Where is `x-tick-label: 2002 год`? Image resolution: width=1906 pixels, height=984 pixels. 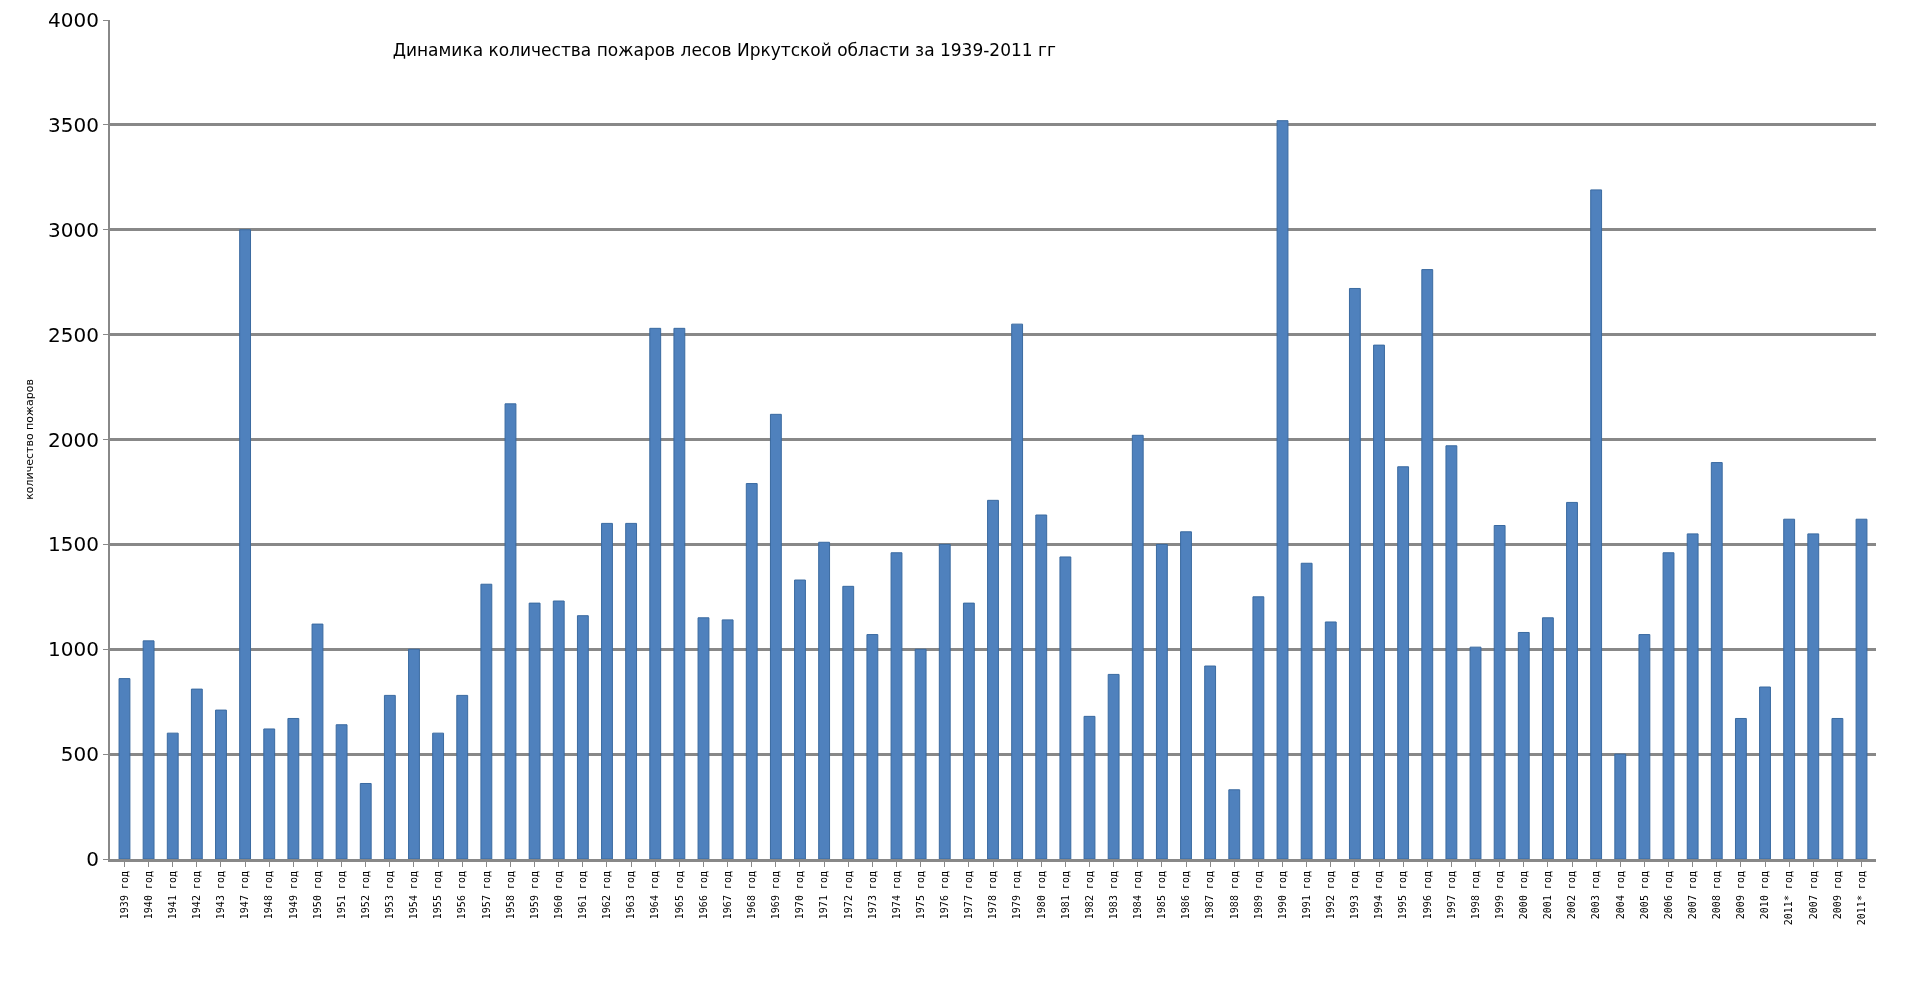 x-tick-label: 2002 год is located at coordinates (1572, 895).